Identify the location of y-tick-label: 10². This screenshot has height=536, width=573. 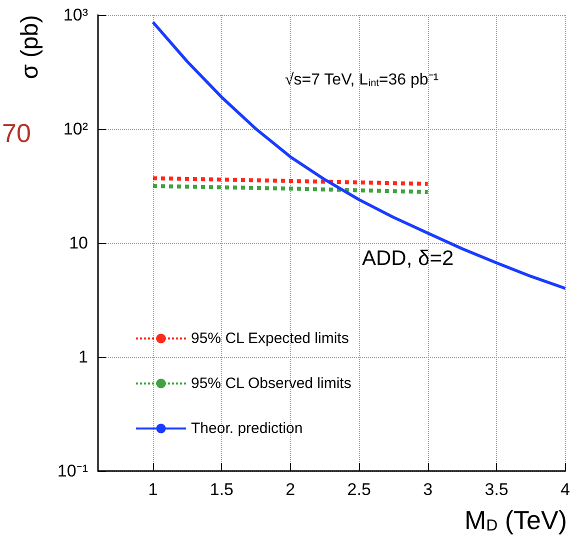
(75, 129).